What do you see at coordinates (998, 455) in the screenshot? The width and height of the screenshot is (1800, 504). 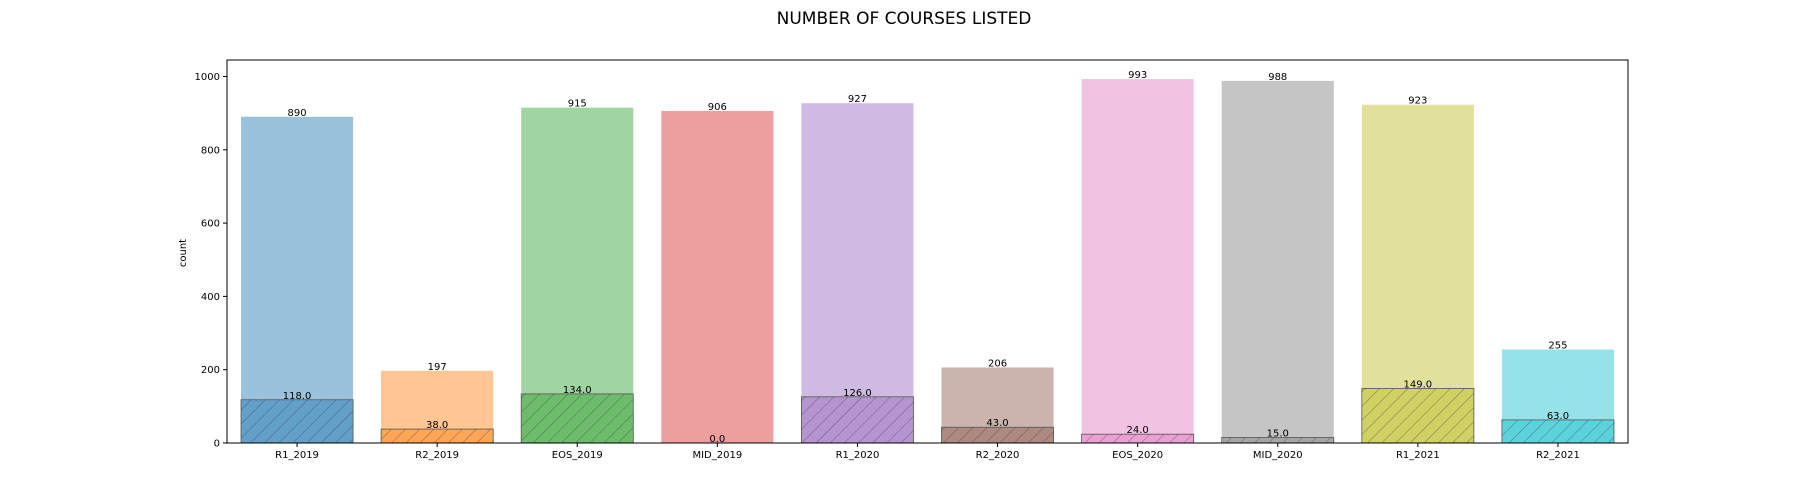 I see `x-tick-label-r2_2020: R2_2020` at bounding box center [998, 455].